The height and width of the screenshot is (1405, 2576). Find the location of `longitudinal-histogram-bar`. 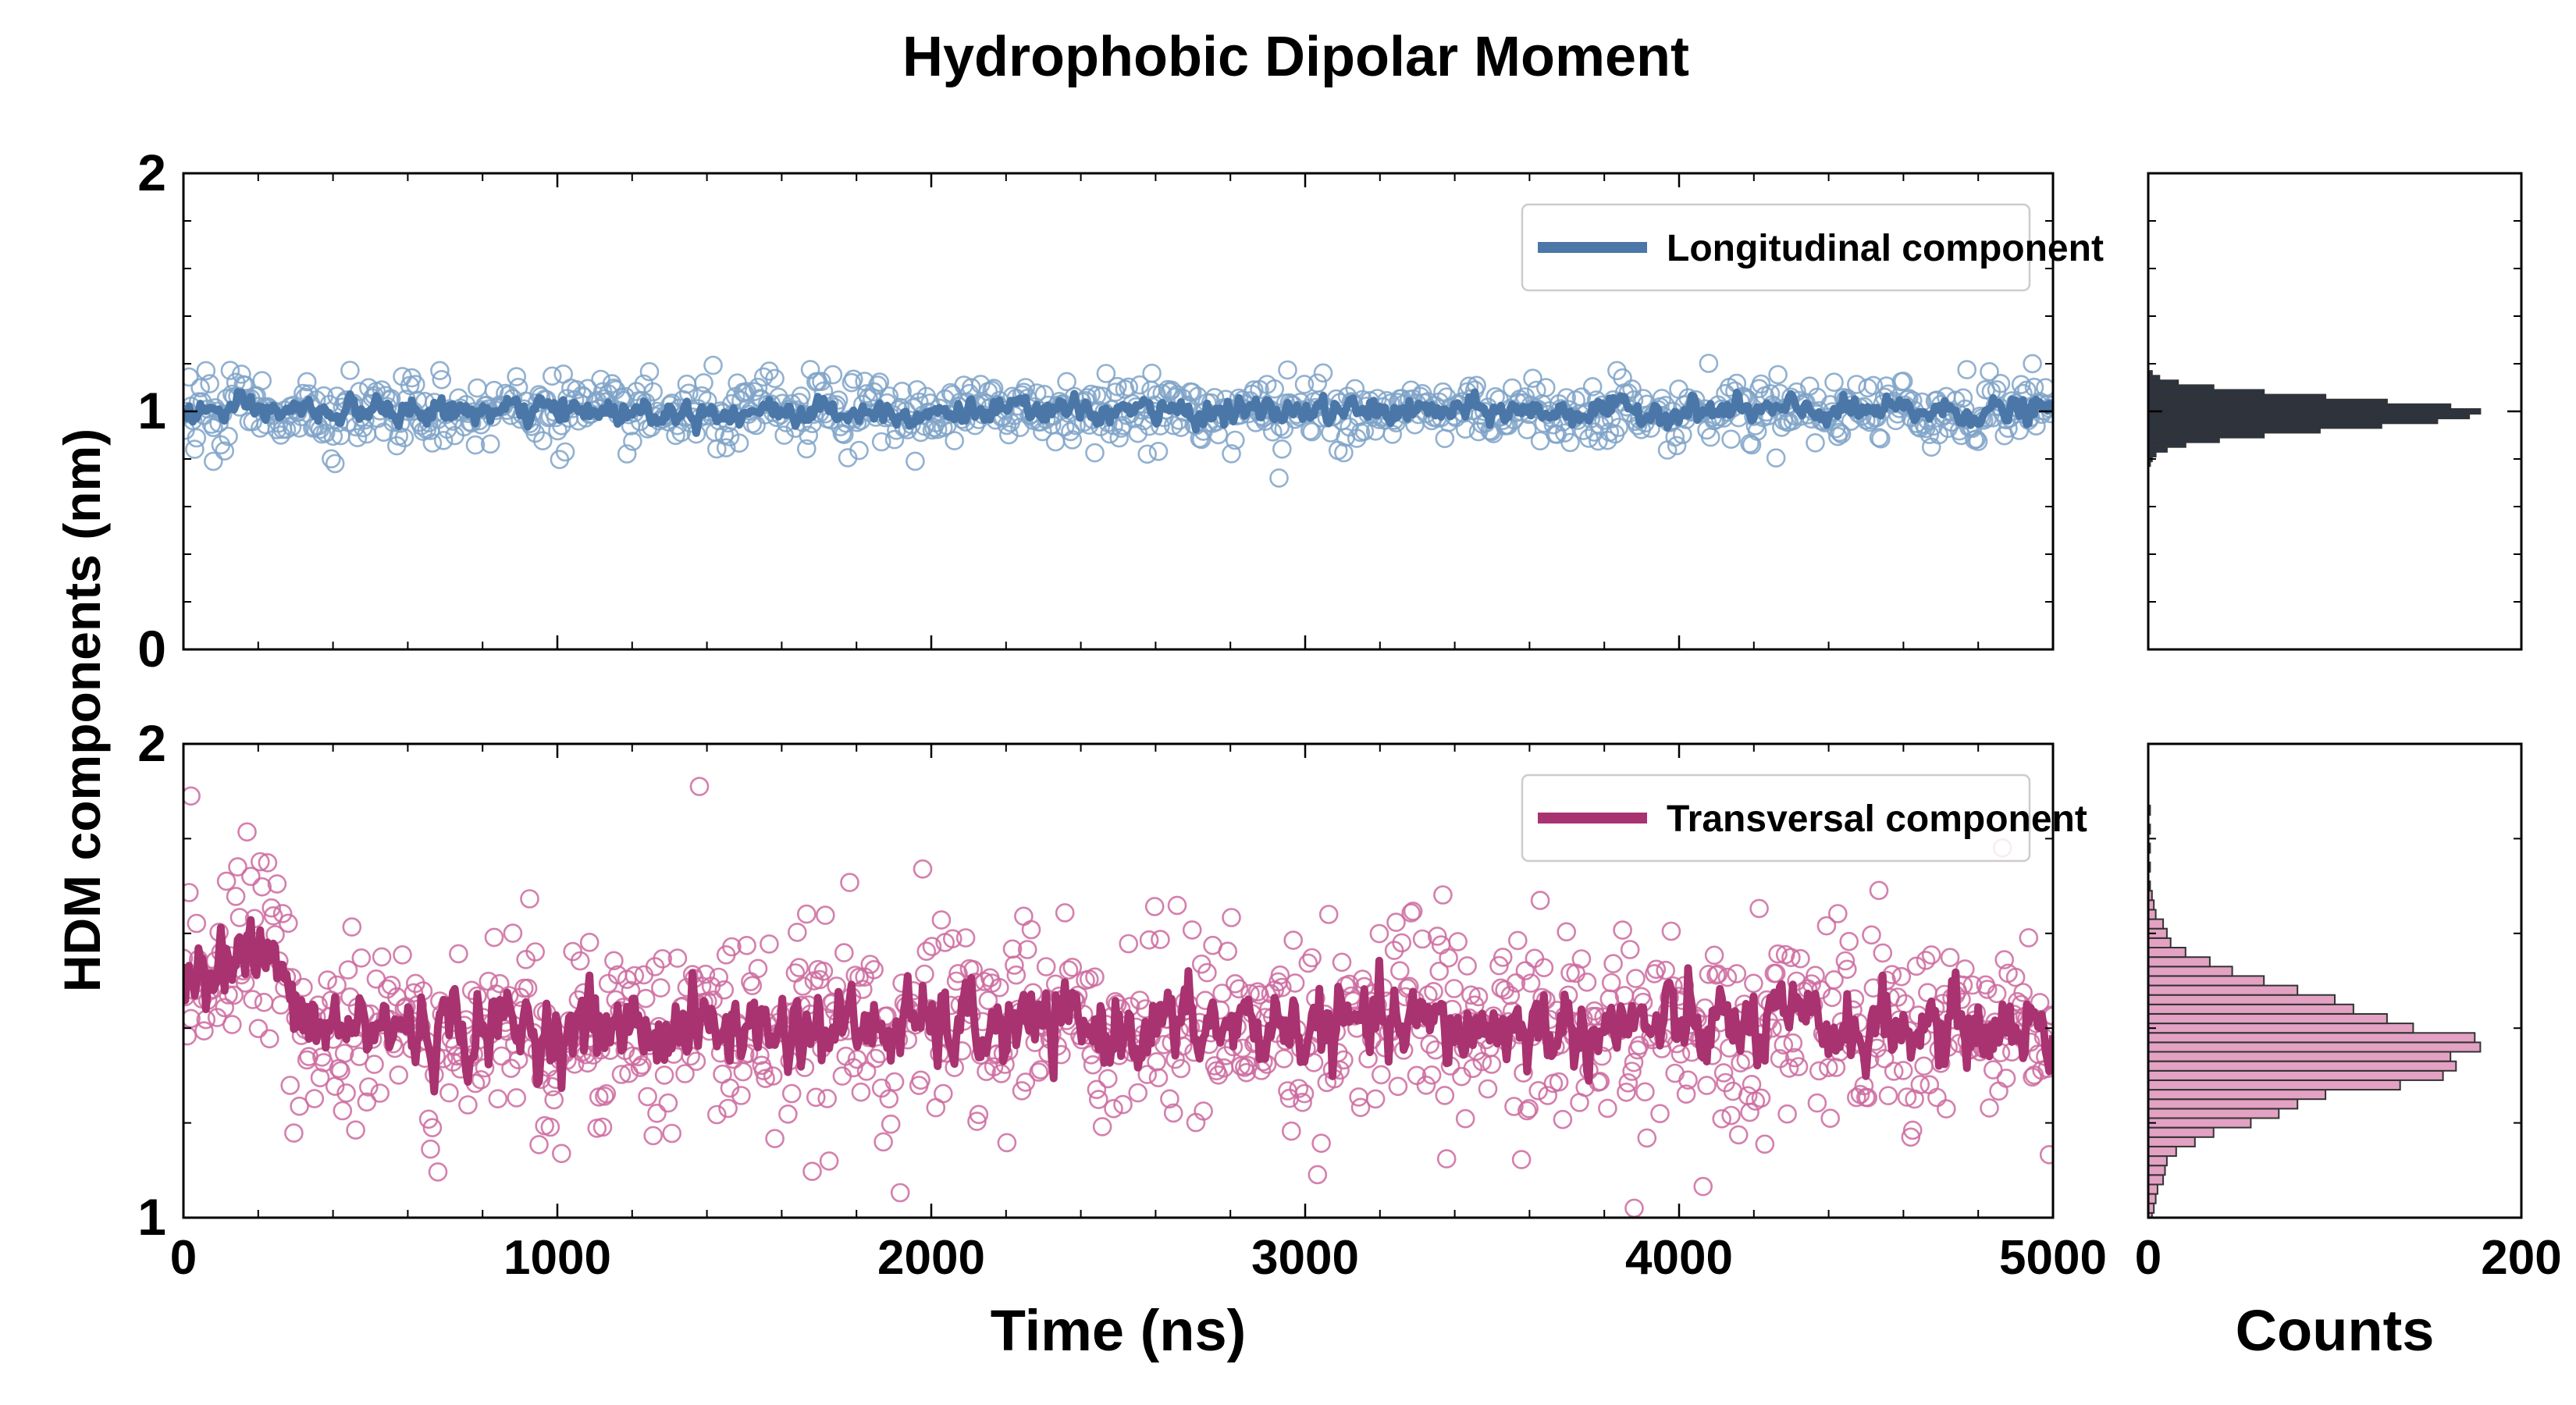

longitudinal-histogram-bar is located at coordinates (2293, 421).